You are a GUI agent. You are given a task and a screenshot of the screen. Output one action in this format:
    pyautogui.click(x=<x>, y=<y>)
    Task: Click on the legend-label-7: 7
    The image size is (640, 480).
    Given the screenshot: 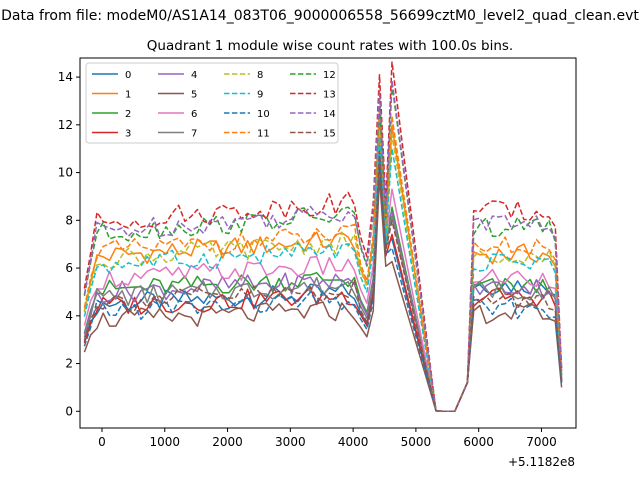 What is the action you would take?
    pyautogui.click(x=194, y=134)
    